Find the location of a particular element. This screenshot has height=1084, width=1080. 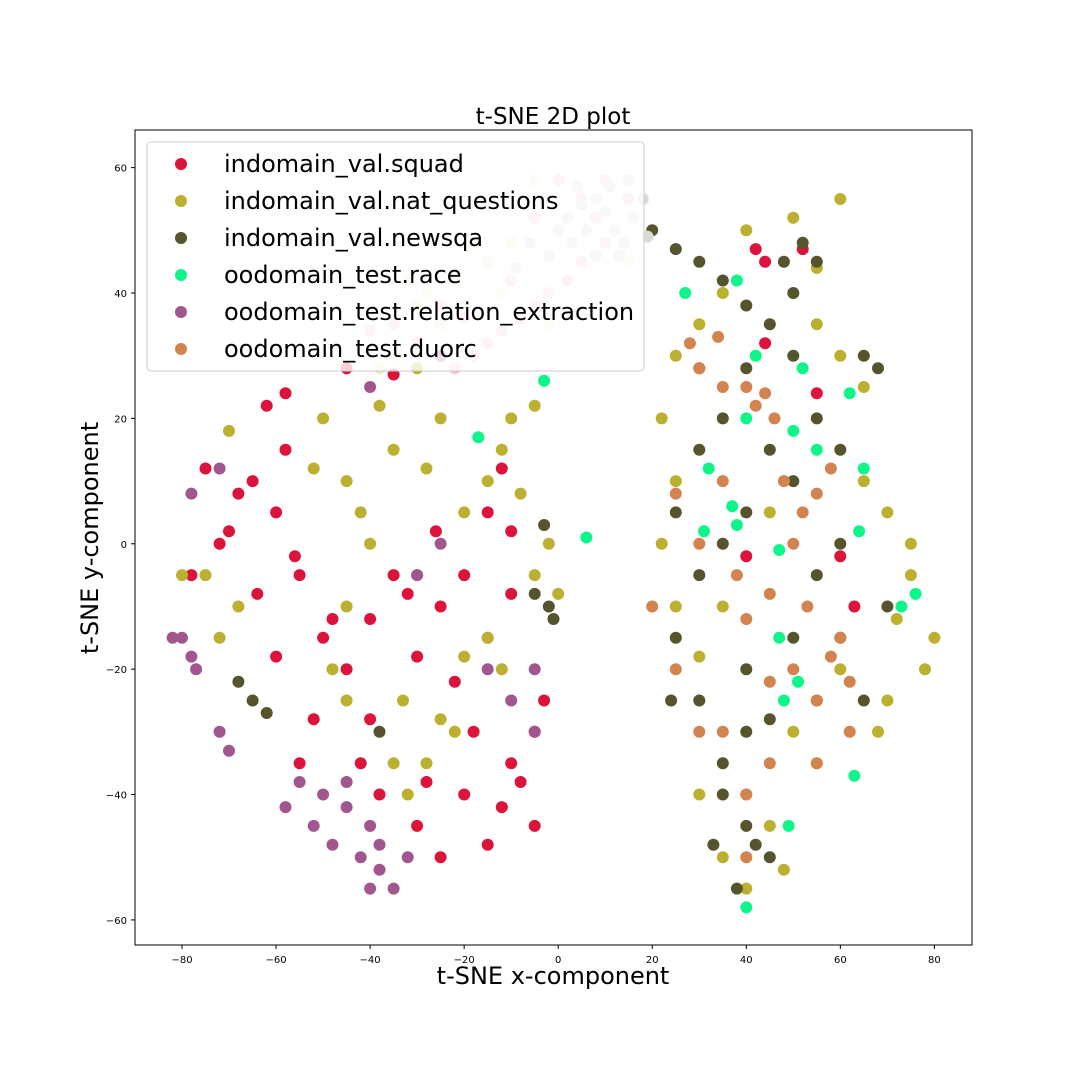

legend-label: indomain_val.squad is located at coordinates (344, 164).